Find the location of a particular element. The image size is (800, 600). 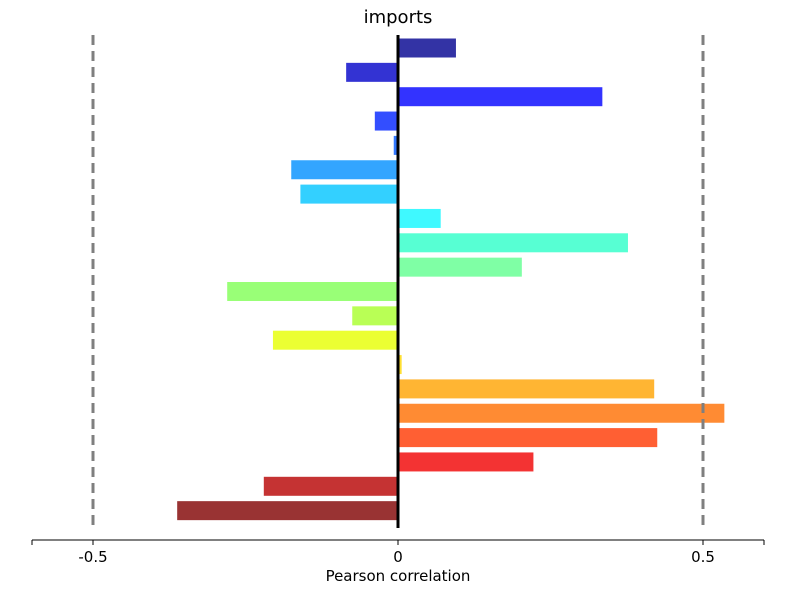

x-tick-label-2: 0 is located at coordinates (398, 557).